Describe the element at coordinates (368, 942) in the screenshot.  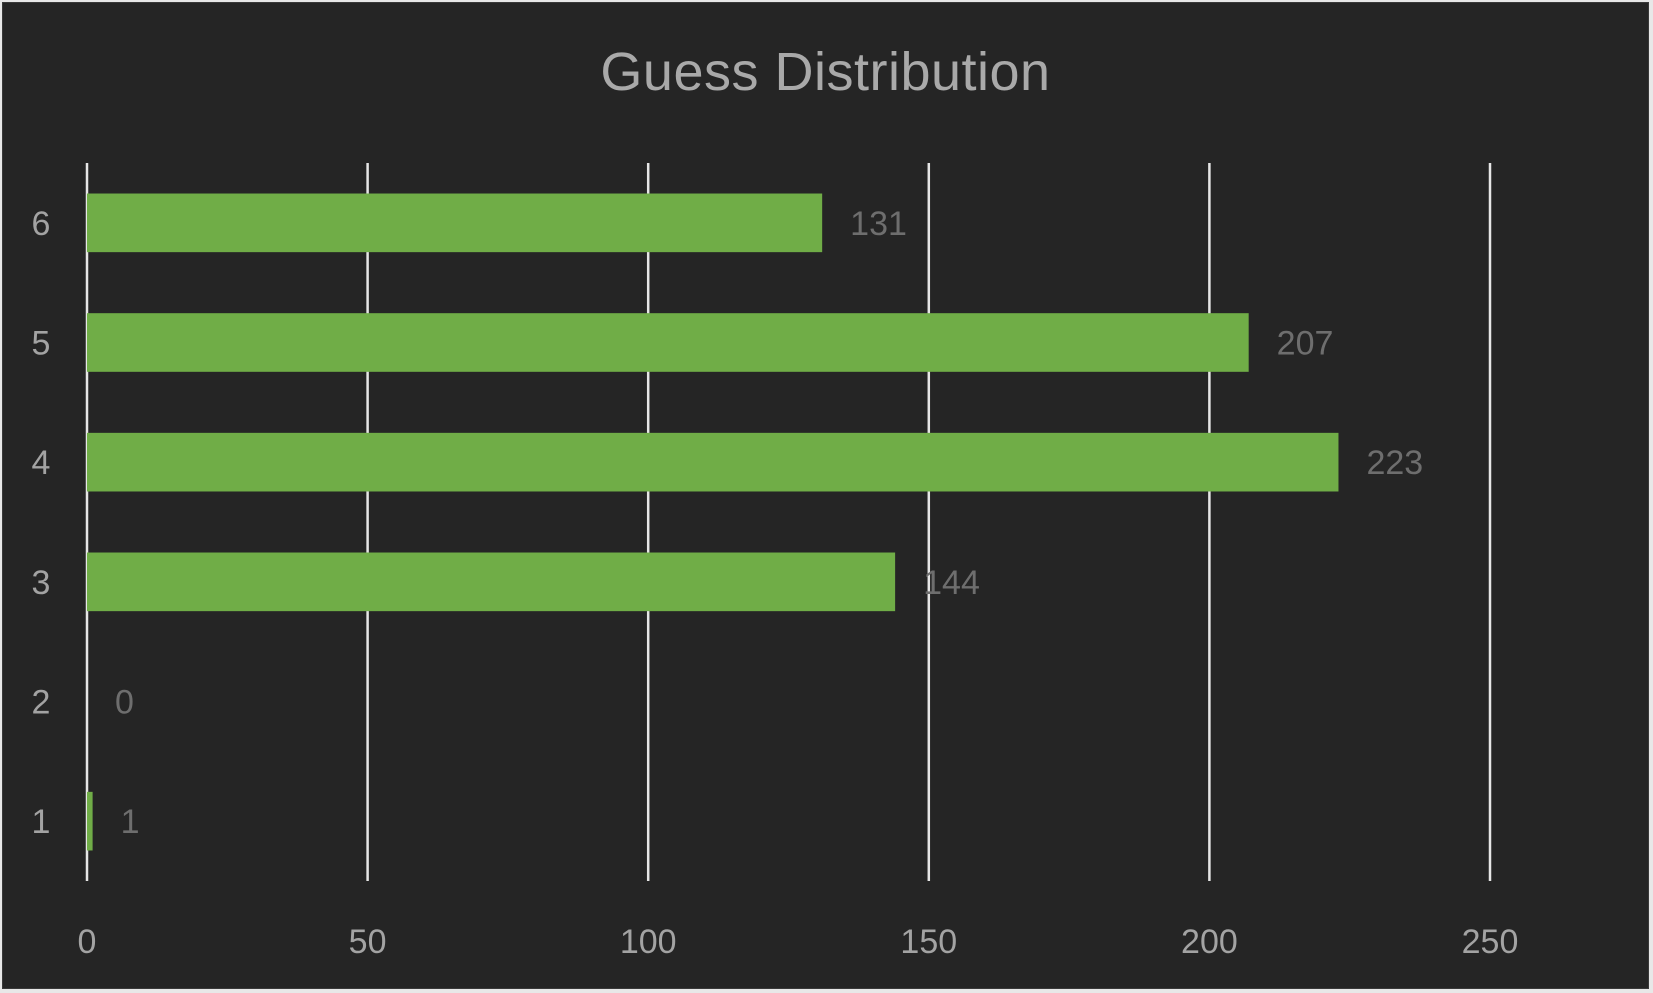
I see `x-tick-label: 50` at that location.